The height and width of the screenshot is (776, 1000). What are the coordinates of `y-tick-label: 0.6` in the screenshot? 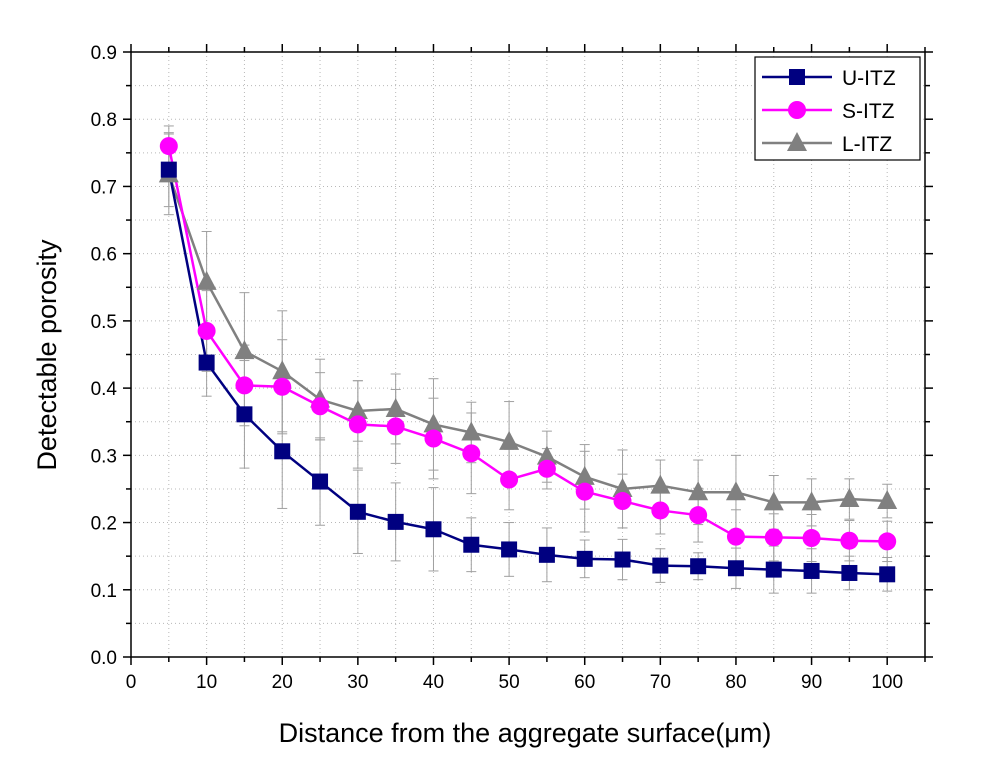 It's located at (104, 255).